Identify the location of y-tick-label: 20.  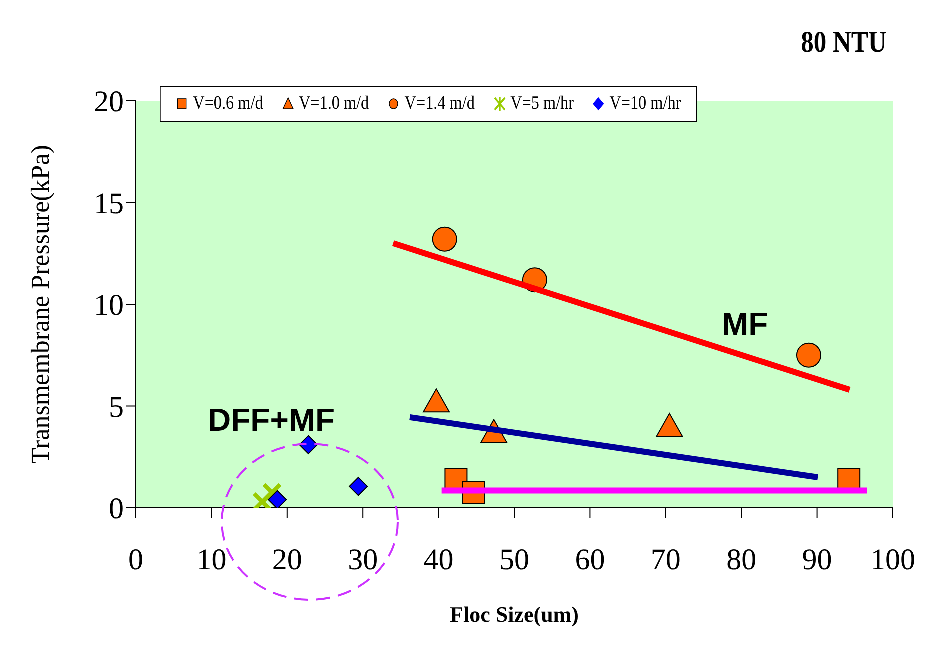
(109, 102).